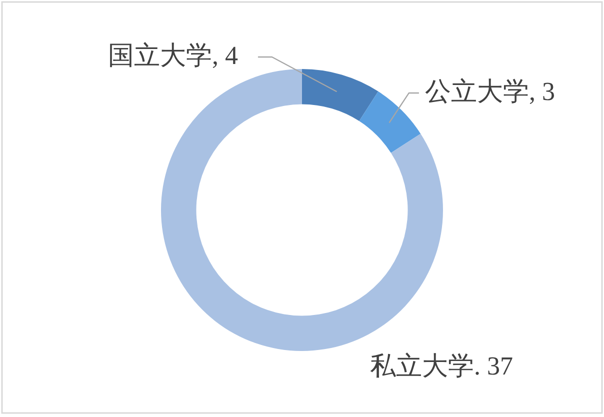 The width and height of the screenshot is (604, 417). What do you see at coordinates (225, 55) in the screenshot?
I see `data-label: , 4` at bounding box center [225, 55].